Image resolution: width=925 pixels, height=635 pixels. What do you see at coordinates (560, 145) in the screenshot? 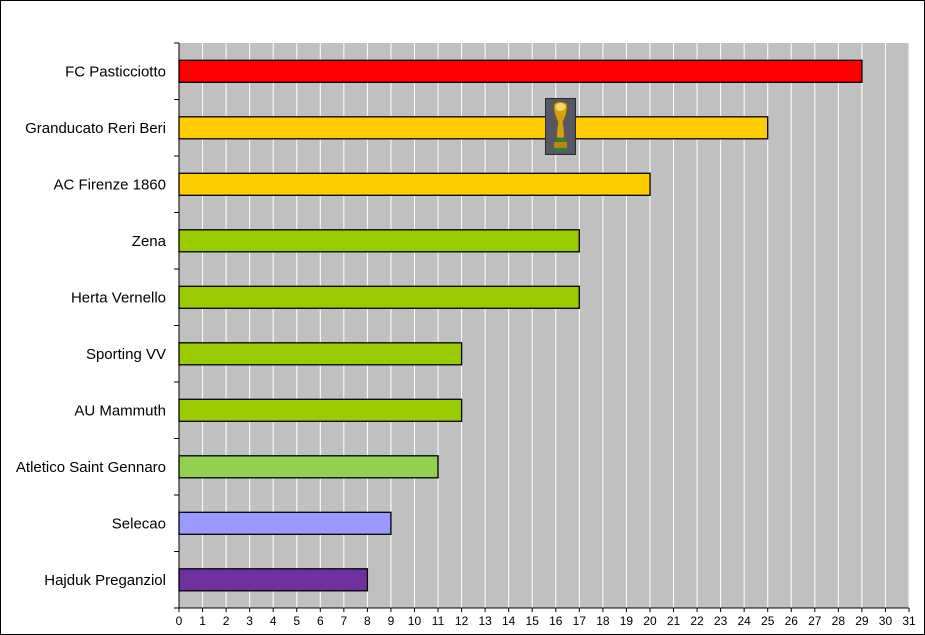
I see `trophy-base` at bounding box center [560, 145].